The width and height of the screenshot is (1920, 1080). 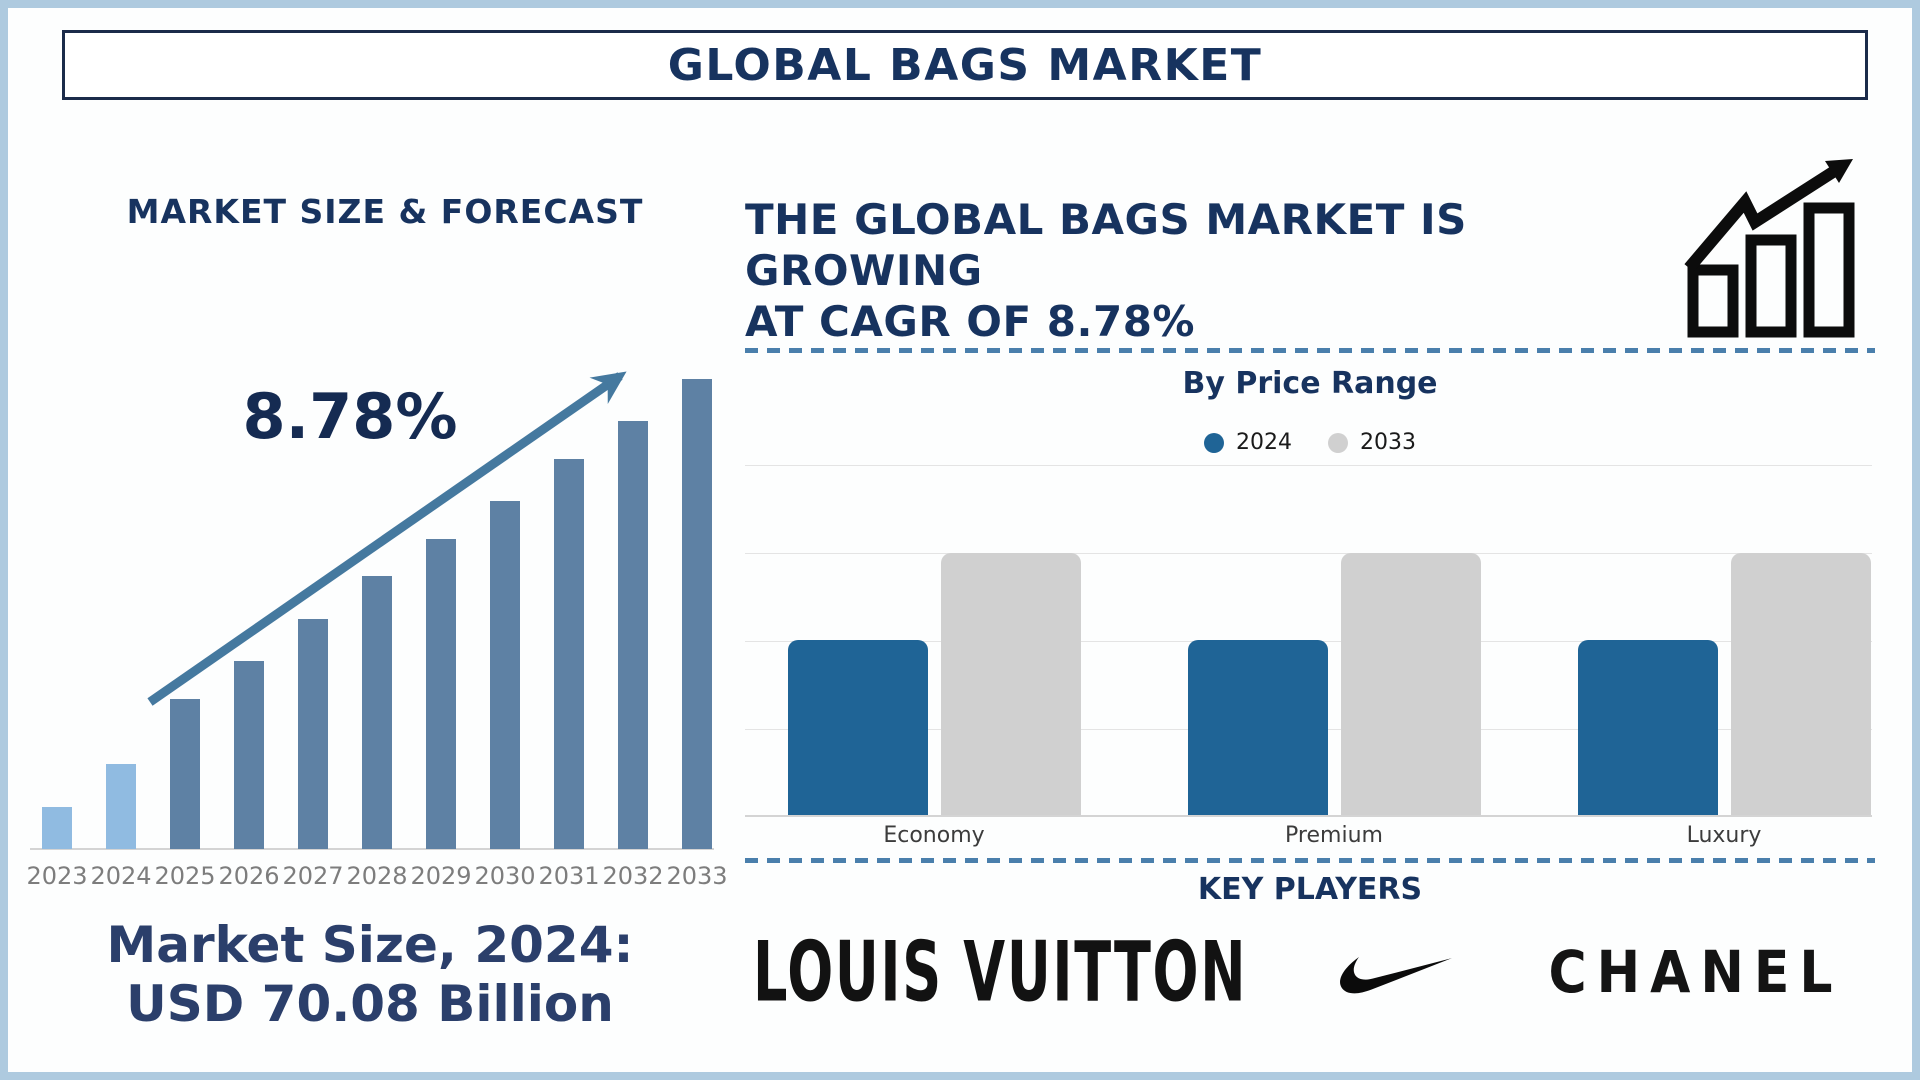 I want to click on forecast-bar-2028, so click(x=377, y=712).